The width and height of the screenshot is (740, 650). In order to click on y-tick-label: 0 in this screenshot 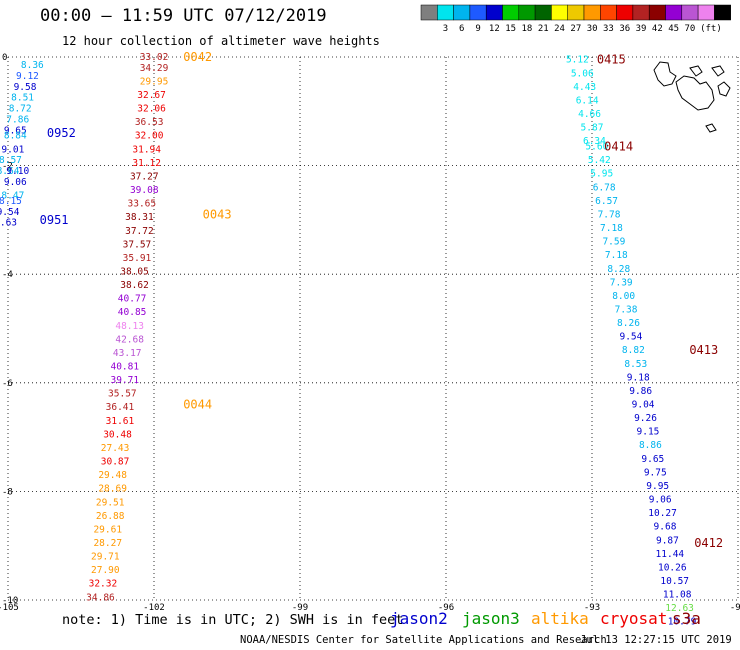, I will do `click(4, 58)`.